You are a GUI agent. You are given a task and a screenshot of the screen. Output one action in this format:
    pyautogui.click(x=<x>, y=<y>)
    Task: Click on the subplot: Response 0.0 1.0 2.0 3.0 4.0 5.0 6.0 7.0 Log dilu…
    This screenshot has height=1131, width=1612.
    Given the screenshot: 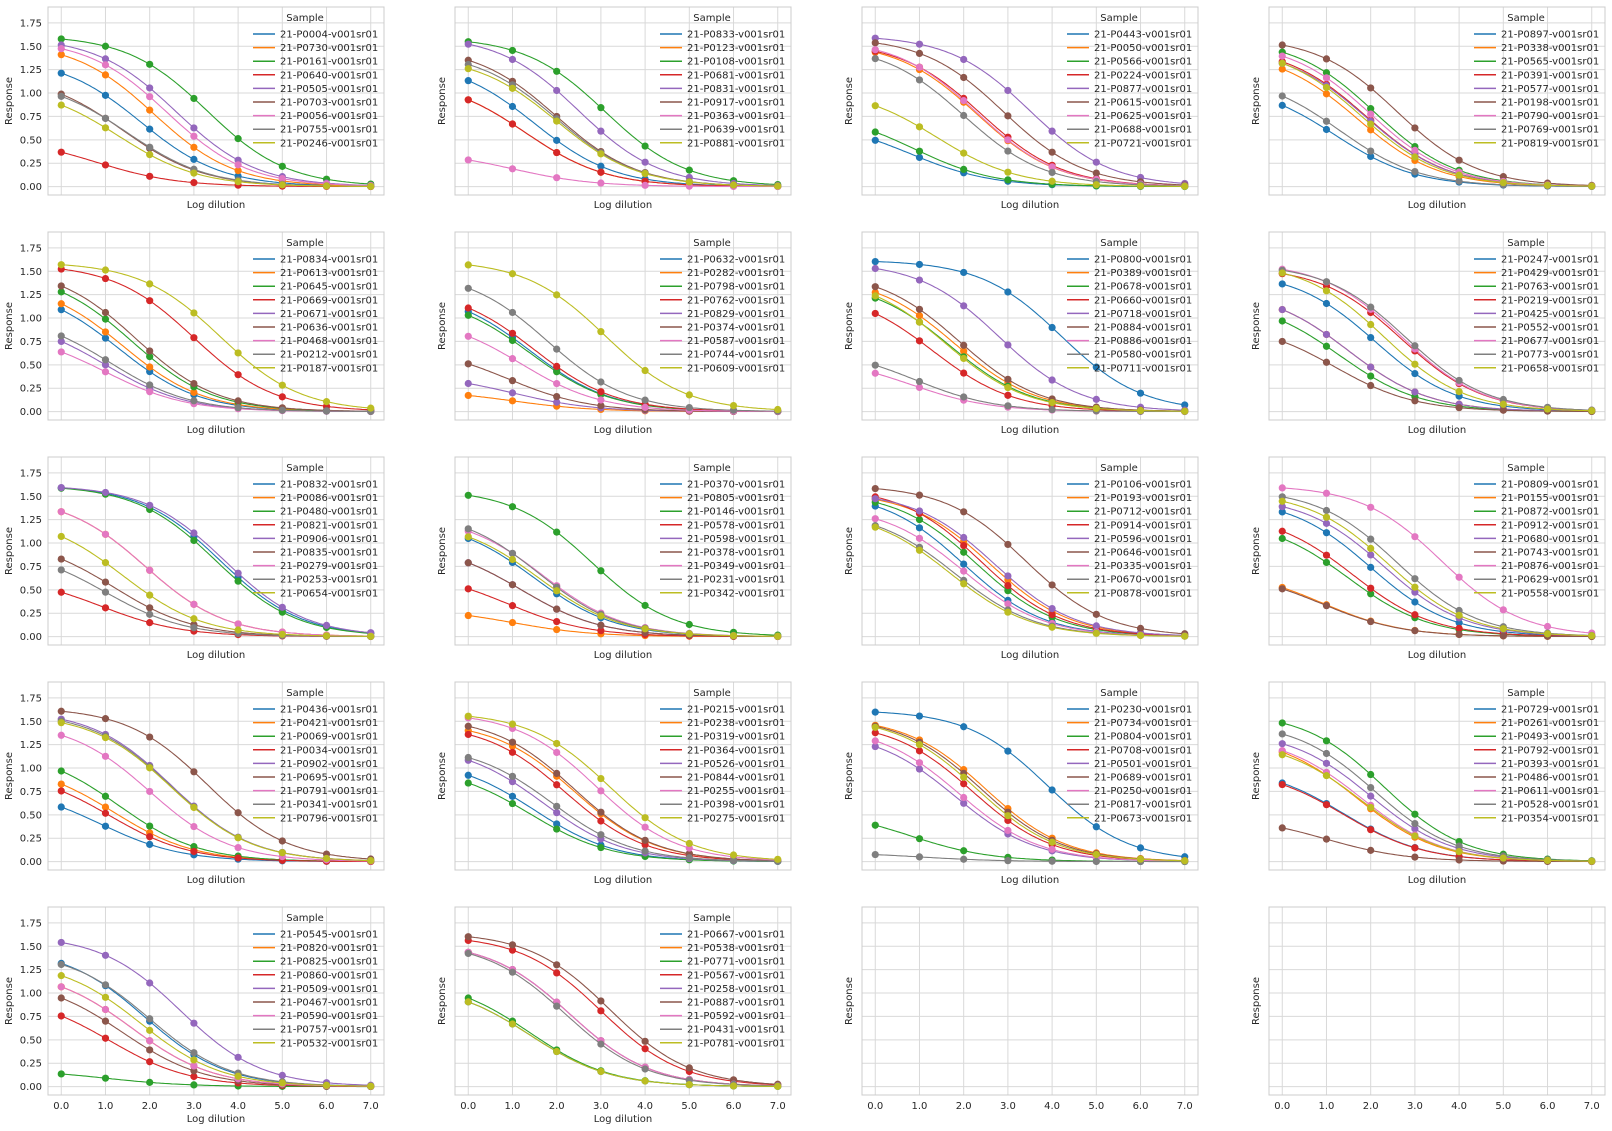 What is the action you would take?
    pyautogui.click(x=614, y=1015)
    